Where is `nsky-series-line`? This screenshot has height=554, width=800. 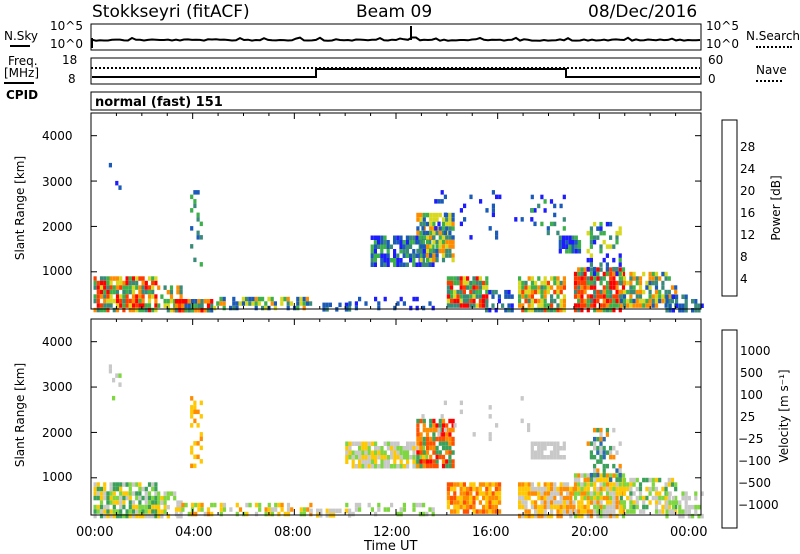 nsky-series-line is located at coordinates (396, 39).